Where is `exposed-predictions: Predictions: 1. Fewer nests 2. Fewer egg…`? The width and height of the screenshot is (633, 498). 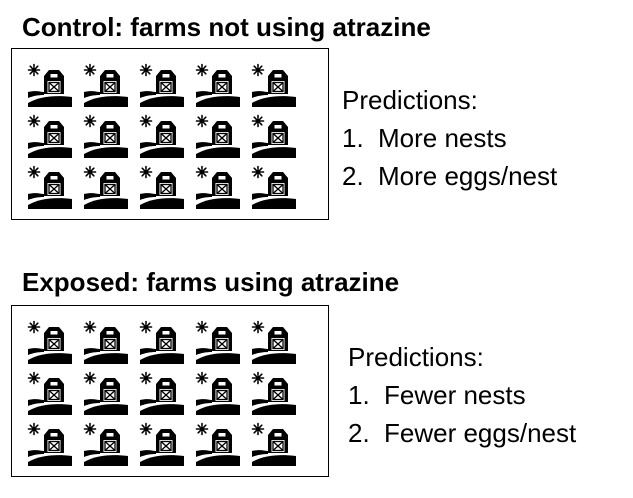
exposed-predictions: Predictions: 1. Fewer nests 2. Fewer egg… is located at coordinates (462, 395).